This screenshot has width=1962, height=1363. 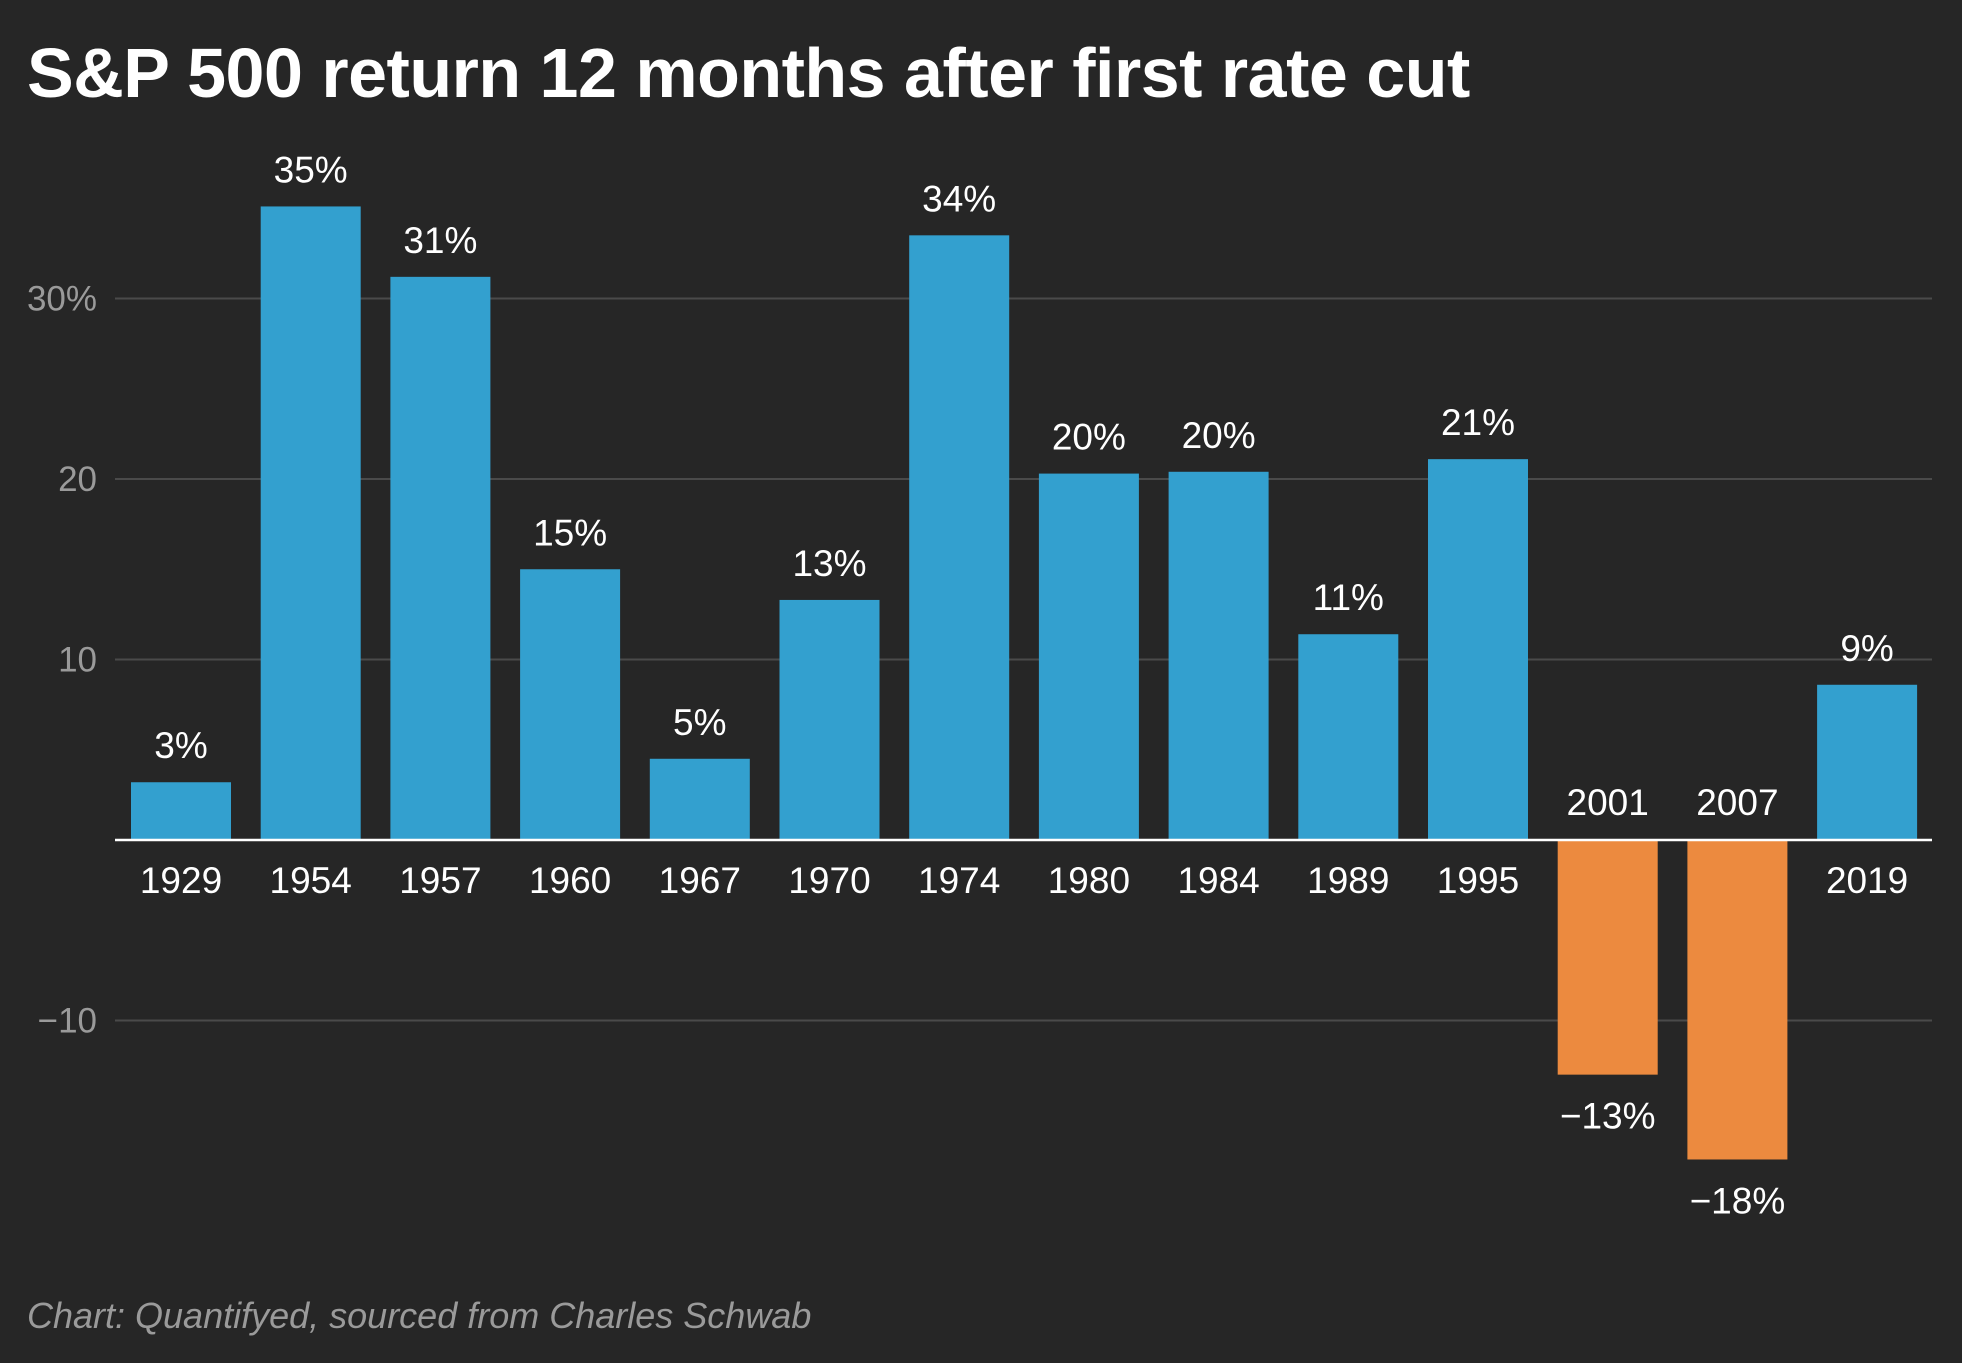 What do you see at coordinates (77, 660) in the screenshot?
I see `y-tick-label: 10` at bounding box center [77, 660].